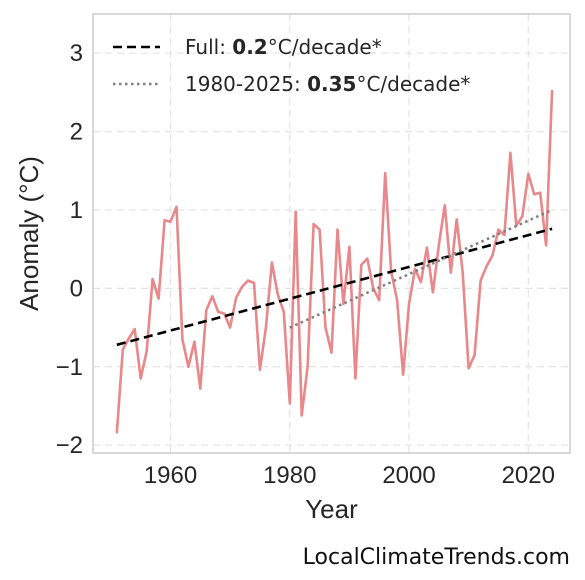 The image size is (585, 580). Describe the element at coordinates (76, 53) in the screenshot. I see `y-tick-label: 3` at that location.